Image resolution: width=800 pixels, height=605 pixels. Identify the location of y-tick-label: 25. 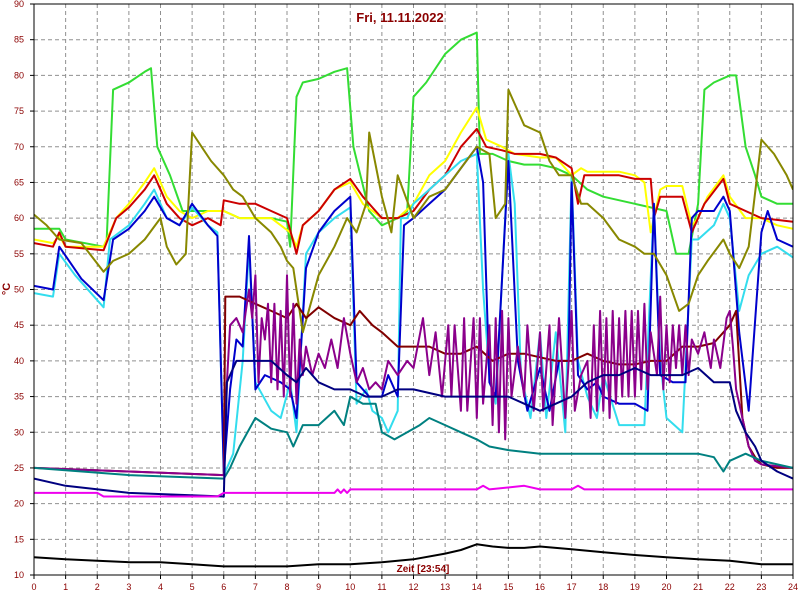
(19, 468).